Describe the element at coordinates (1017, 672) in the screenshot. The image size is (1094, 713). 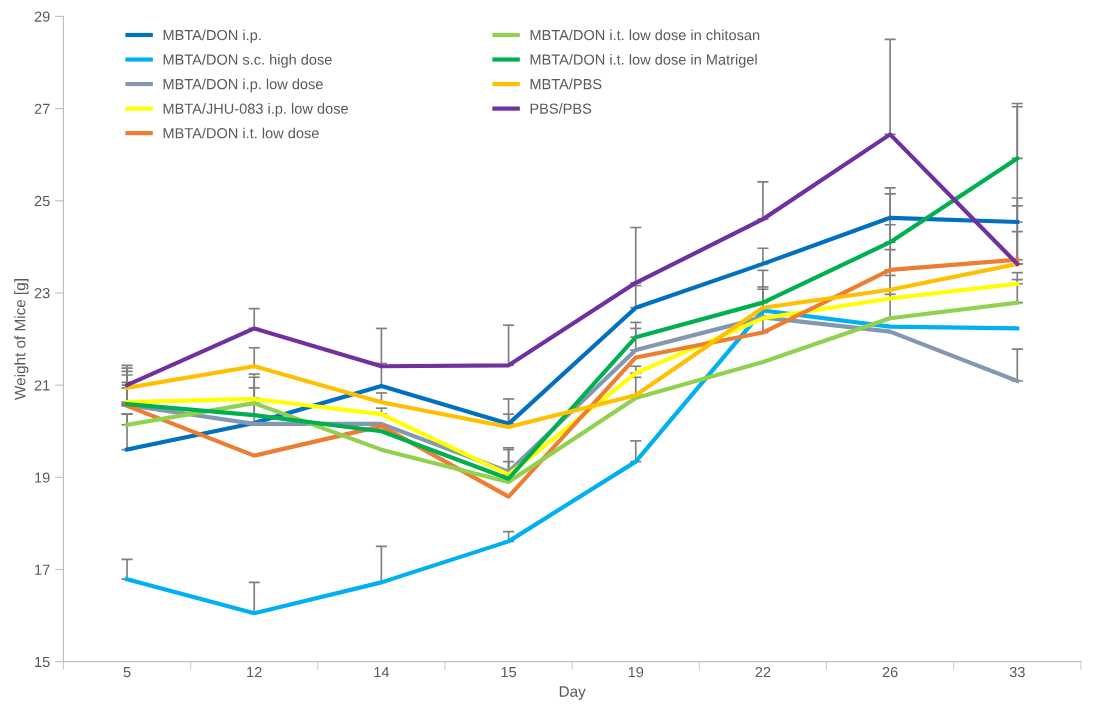
I see `x-tick-label: 33` at that location.